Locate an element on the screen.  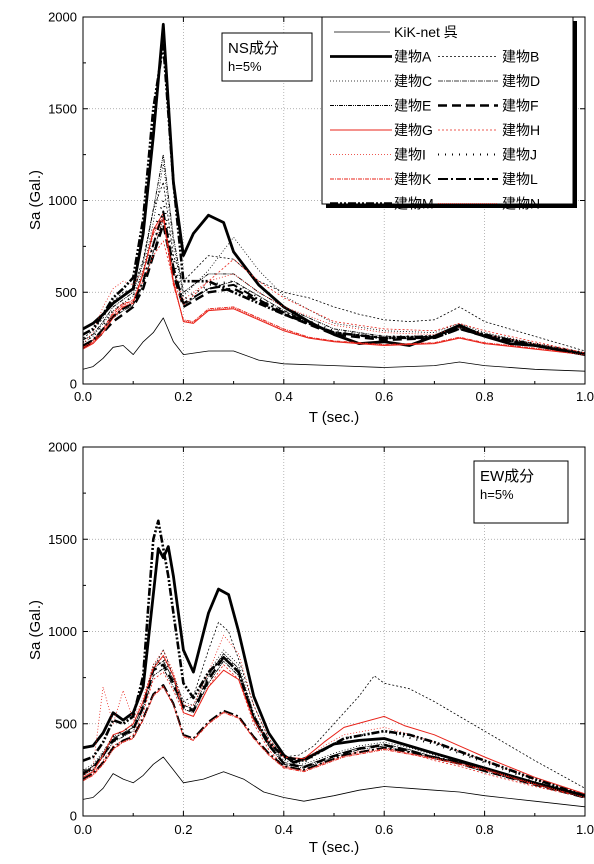
legend-label: 建物G is located at coordinates (413, 130).